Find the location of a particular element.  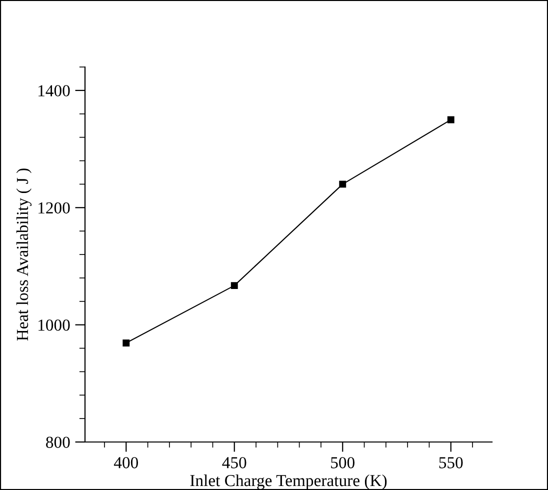

x-tick-label: 550 is located at coordinates (451, 462).